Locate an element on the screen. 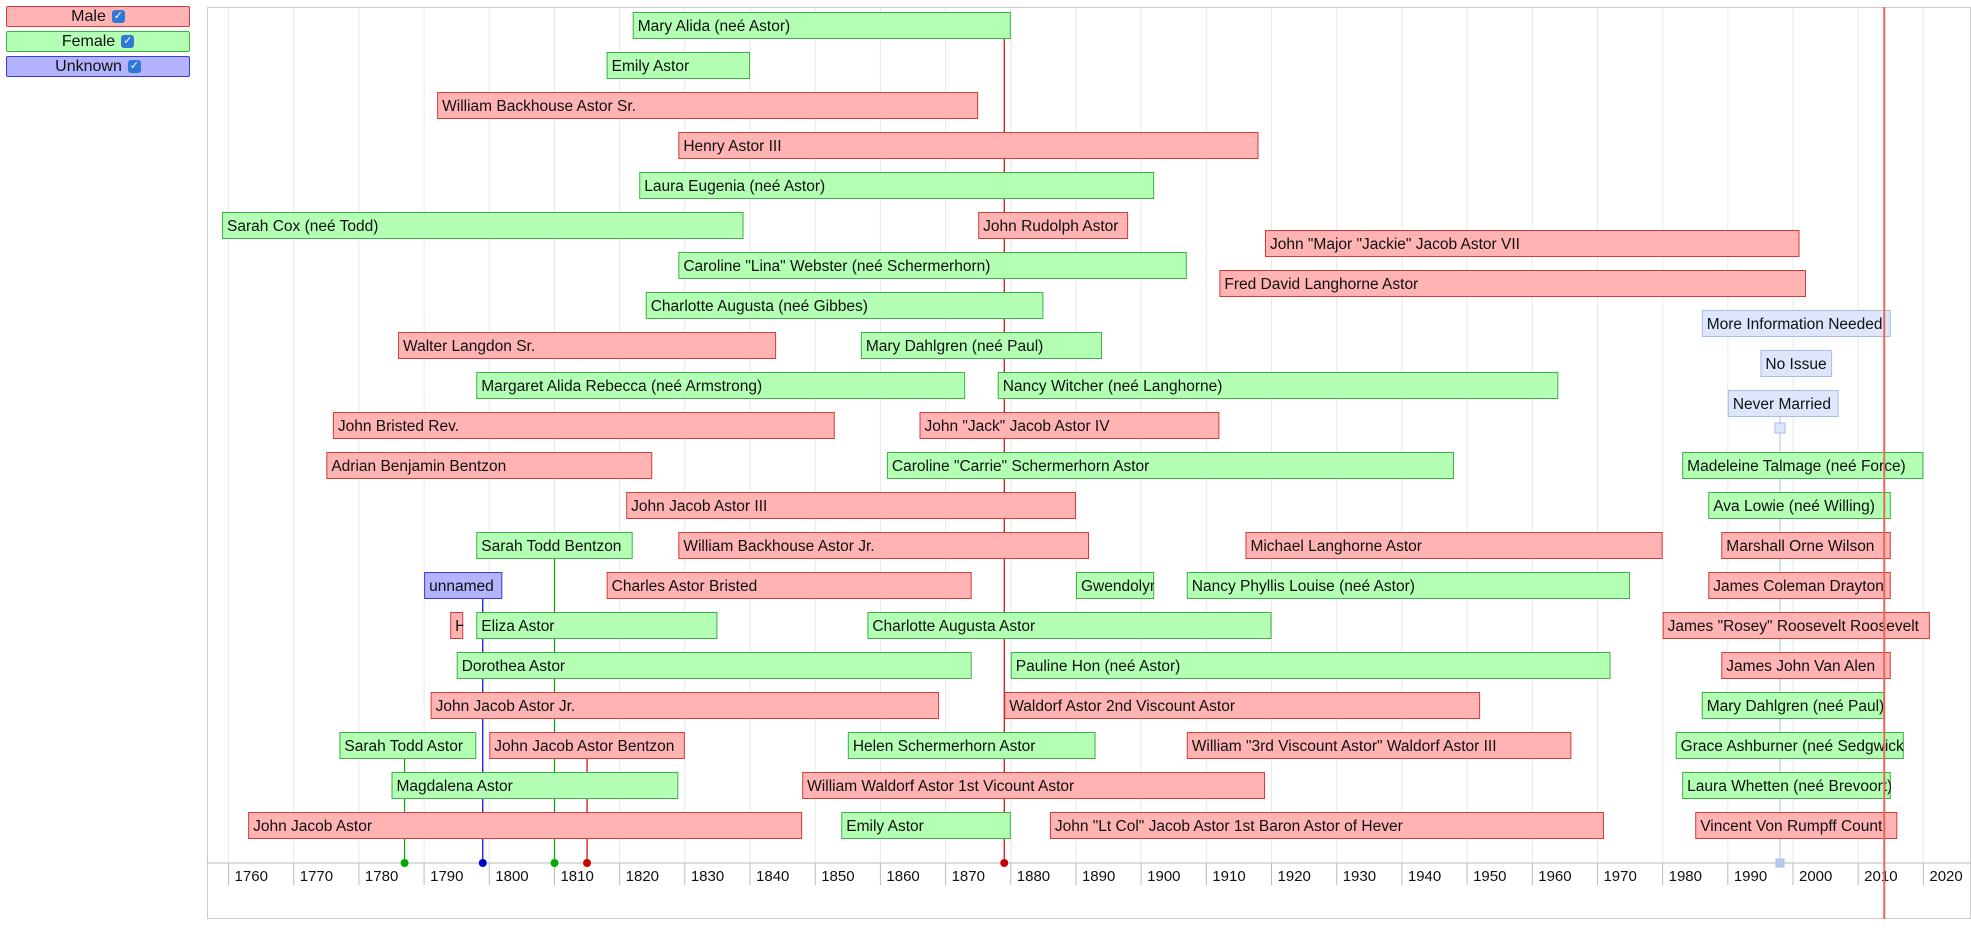 This screenshot has height=934, width=1971. event-bar: Sarah Cox (neé Todd) is located at coordinates (483, 225).